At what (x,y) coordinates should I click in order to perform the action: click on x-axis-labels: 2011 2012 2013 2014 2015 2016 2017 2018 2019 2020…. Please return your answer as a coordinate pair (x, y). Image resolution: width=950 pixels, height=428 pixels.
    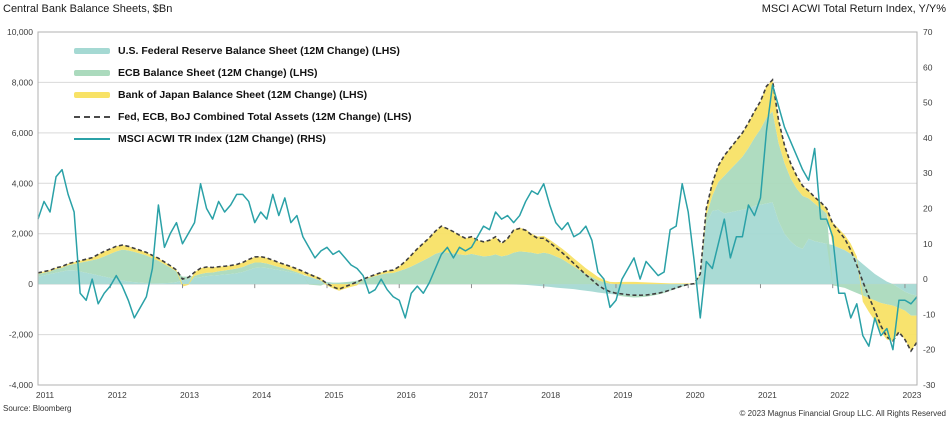
    Looking at the image, I should click on (479, 395).